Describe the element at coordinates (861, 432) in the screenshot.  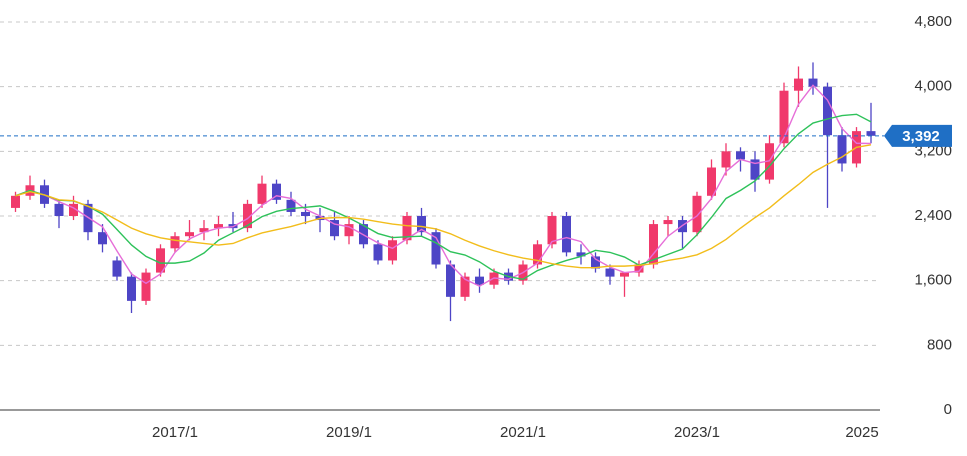
I see `x-tick-label: 2025` at that location.